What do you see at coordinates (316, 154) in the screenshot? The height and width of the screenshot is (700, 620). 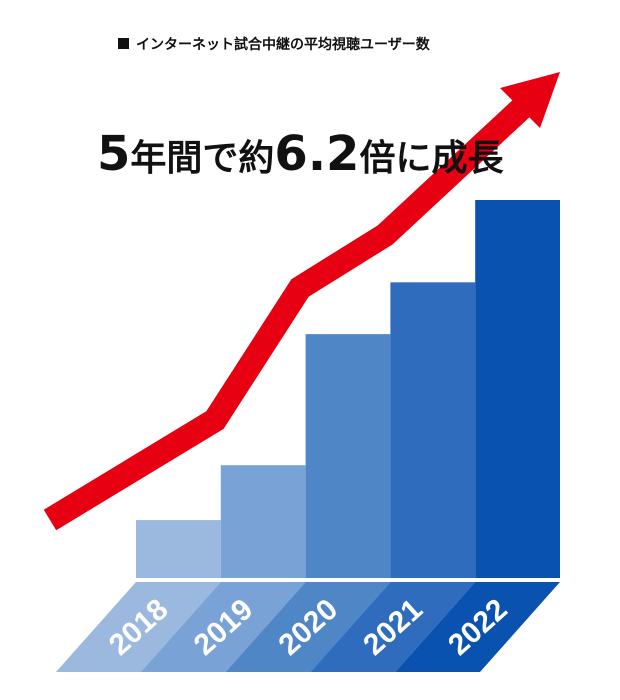 I see `title-part: 6.2` at bounding box center [316, 154].